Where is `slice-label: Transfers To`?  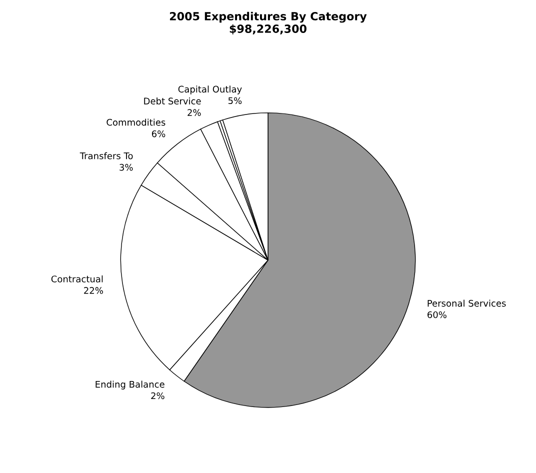
slice-label: Transfers To is located at coordinates (106, 156).